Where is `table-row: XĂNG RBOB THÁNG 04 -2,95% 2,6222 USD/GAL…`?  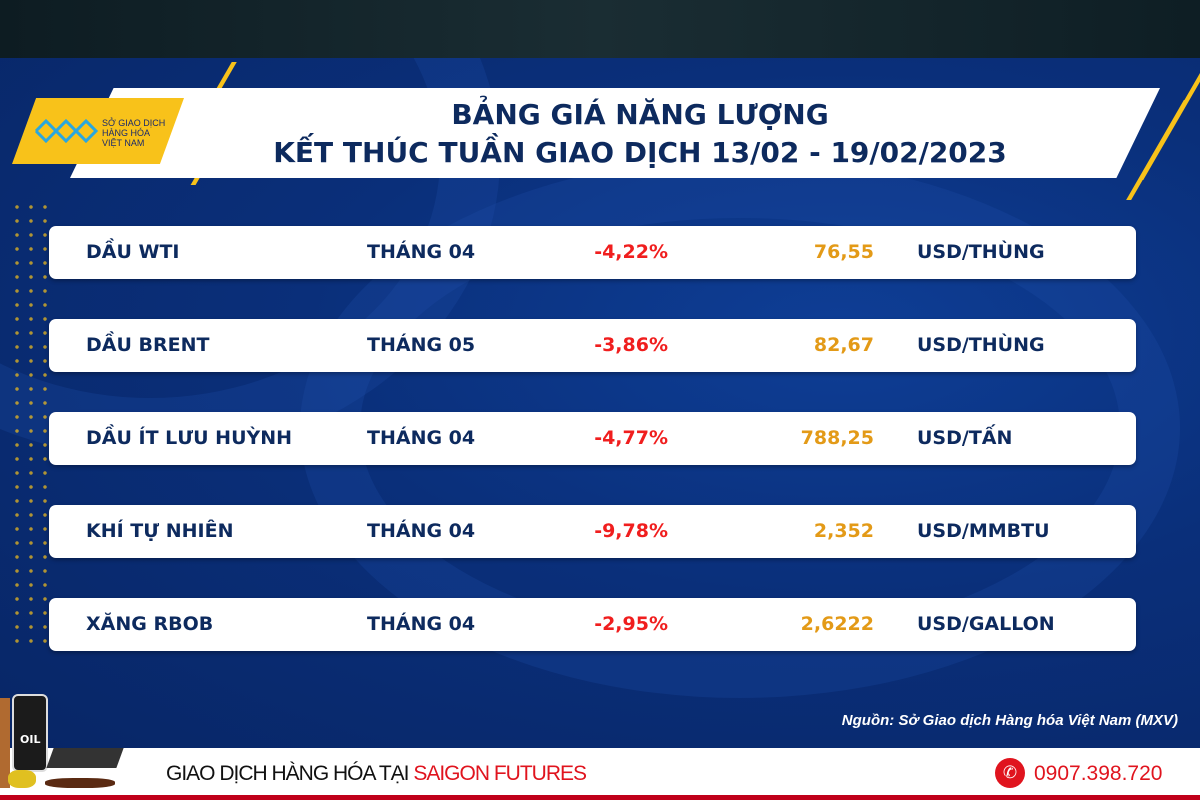
table-row: XĂNG RBOB THÁNG 04 -2,95% 2,6222 USD/GAL… is located at coordinates (592, 624).